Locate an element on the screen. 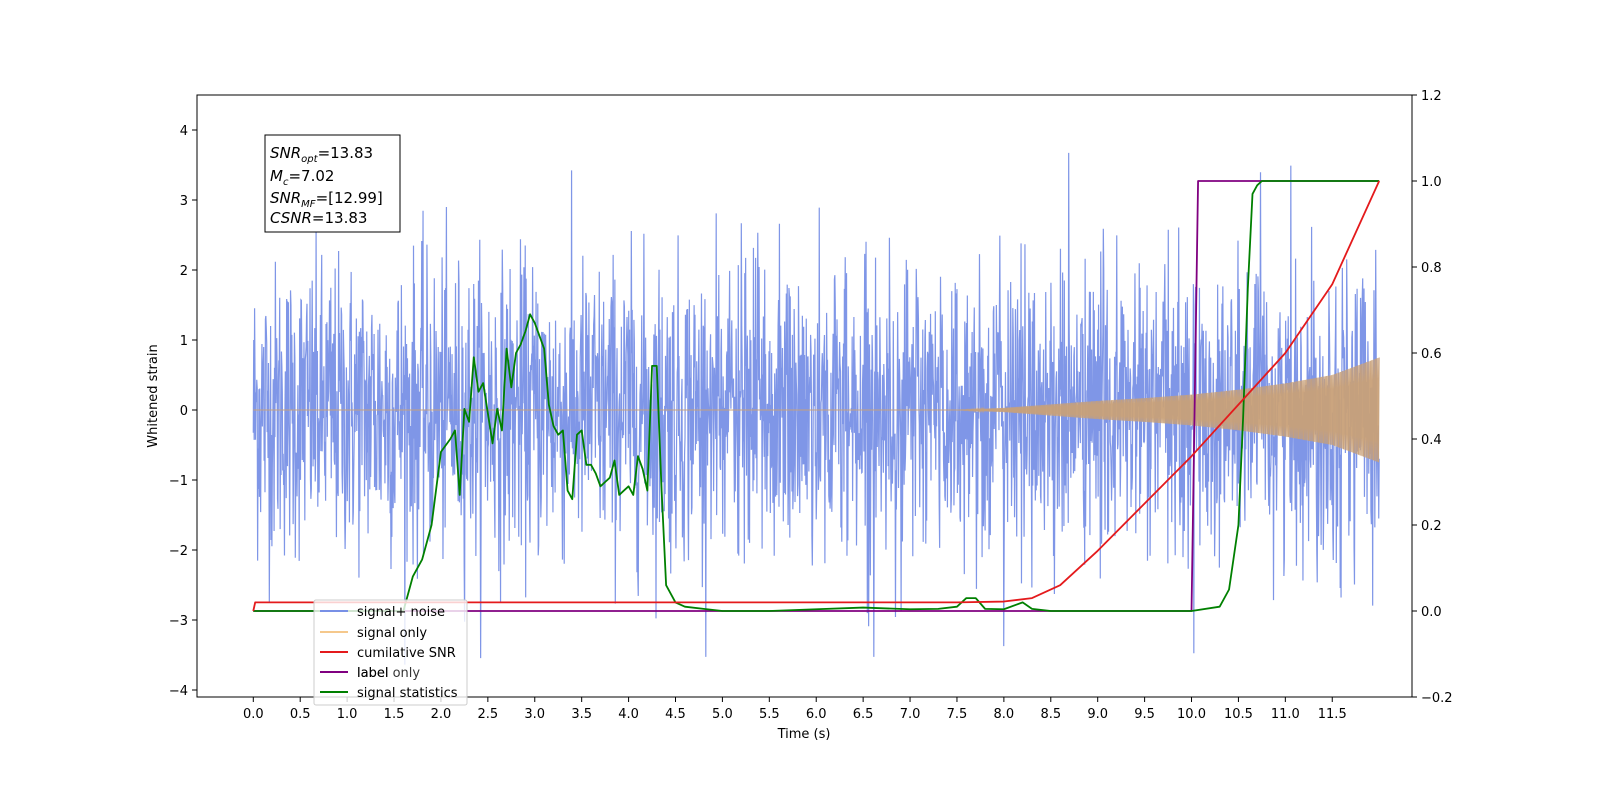 This screenshot has width=1600, height=800. legend-ghost-label-only: label only is located at coordinates (388, 673).